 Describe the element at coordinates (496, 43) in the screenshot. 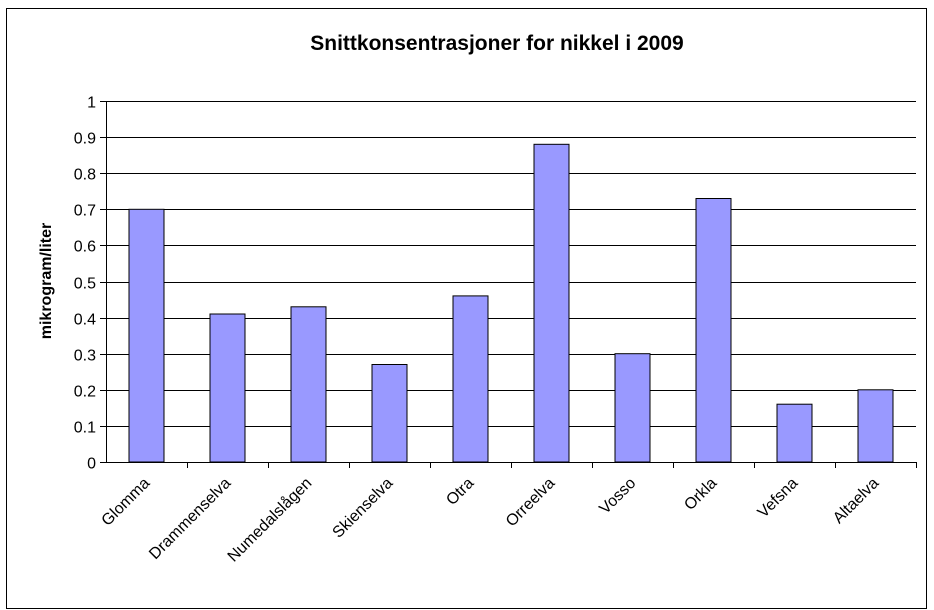

I see `chart-title: Snittkonsentrasjoner for nikkel i 2009` at that location.